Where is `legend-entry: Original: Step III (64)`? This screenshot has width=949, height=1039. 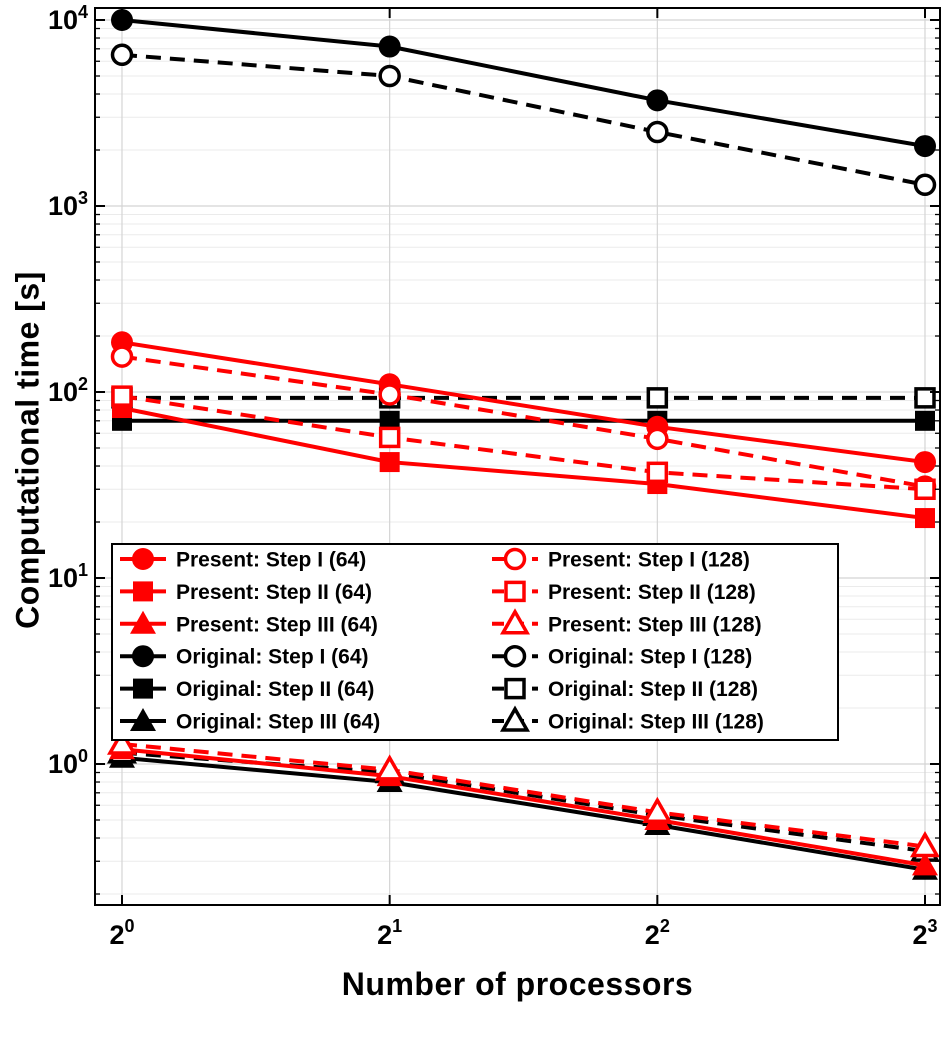 legend-entry: Original: Step III (64) is located at coordinates (250, 721).